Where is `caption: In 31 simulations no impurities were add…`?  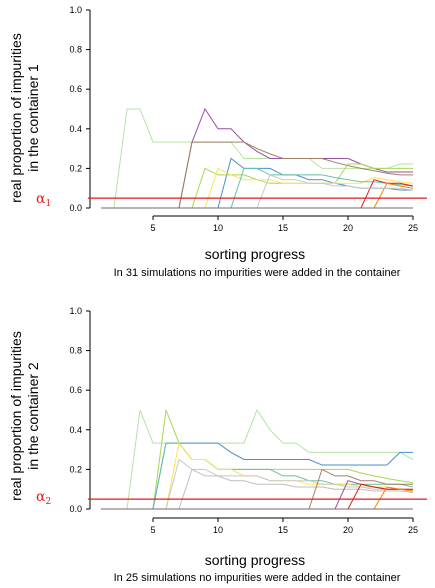
caption: In 31 simulations no impurities were add… is located at coordinates (257, 273).